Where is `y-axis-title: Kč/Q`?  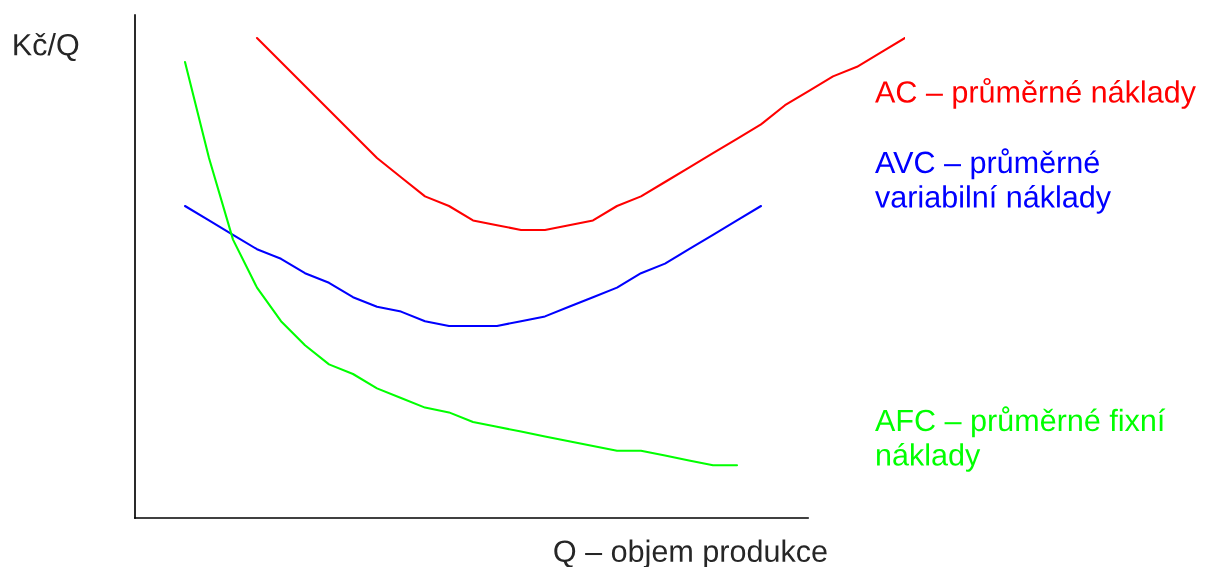 y-axis-title: Kč/Q is located at coordinates (46, 47).